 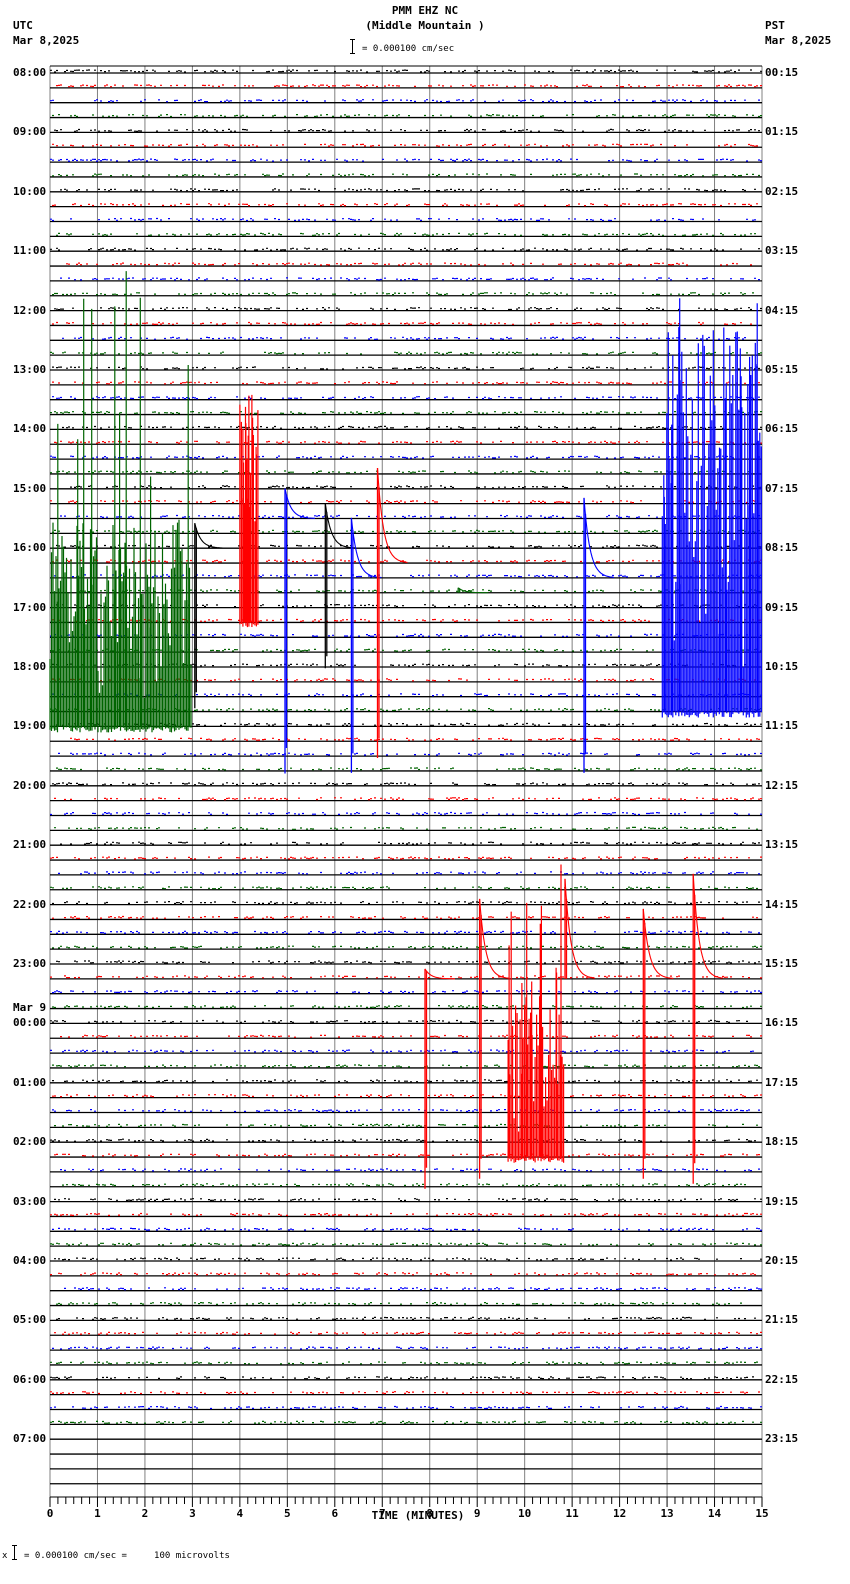 What do you see at coordinates (782, 1023) in the screenshot?
I see `pst-hour-label: 16:15` at bounding box center [782, 1023].